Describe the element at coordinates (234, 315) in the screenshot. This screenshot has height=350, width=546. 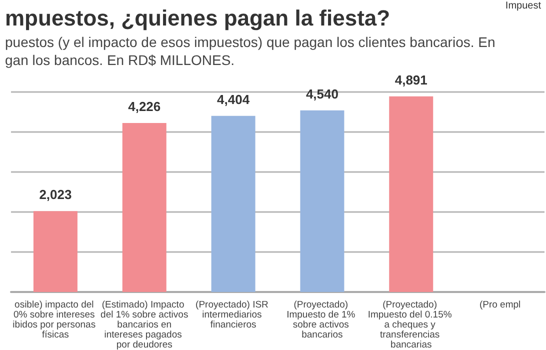
I see `x-tick-label: (Proyectado) ISR intermediarios financieros` at that location.